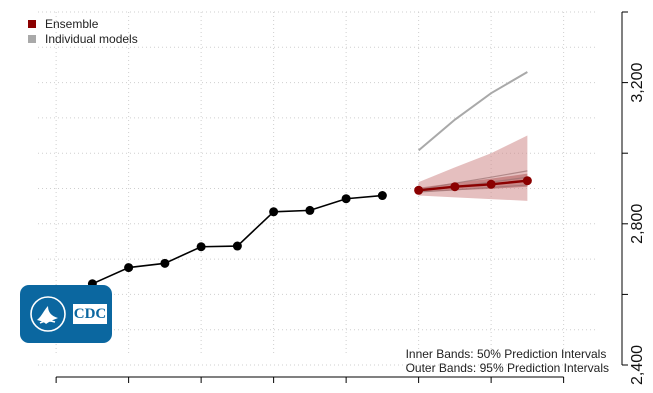 This screenshot has height=393, width=653. Describe the element at coordinates (507, 368) in the screenshot. I see `outer-band-note: Outer Bands: 95% Prediction Intervals` at that location.